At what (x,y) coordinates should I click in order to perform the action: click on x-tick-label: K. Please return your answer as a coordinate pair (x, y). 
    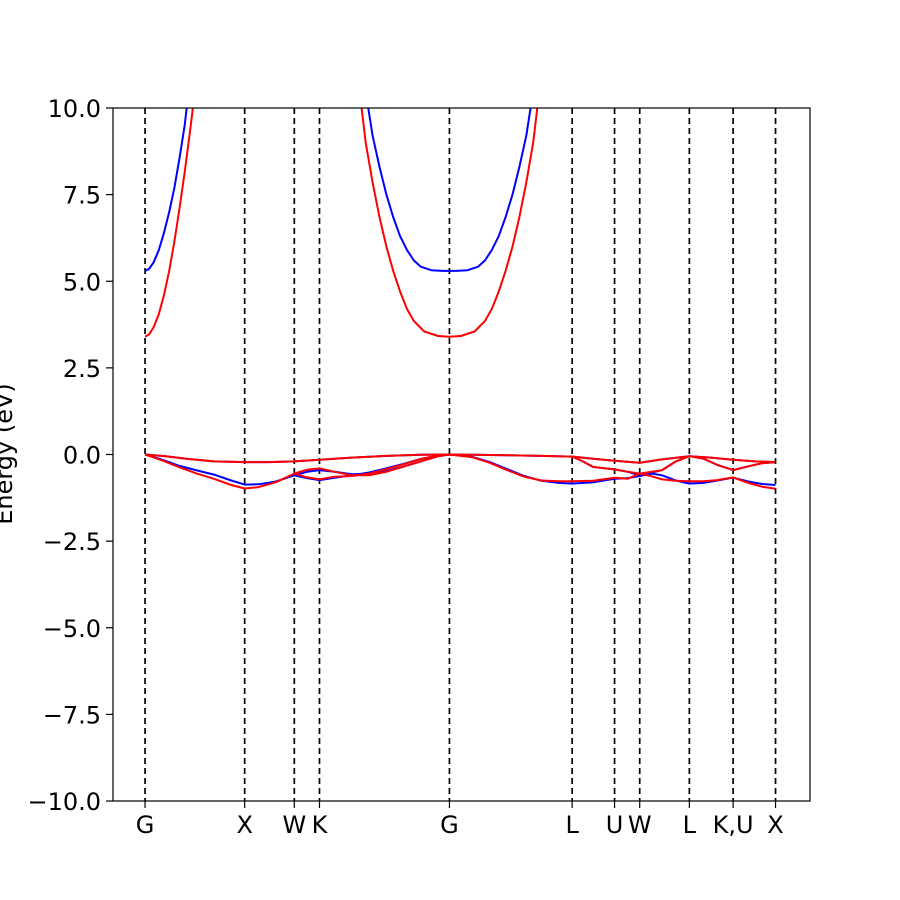
    Looking at the image, I should click on (320, 825).